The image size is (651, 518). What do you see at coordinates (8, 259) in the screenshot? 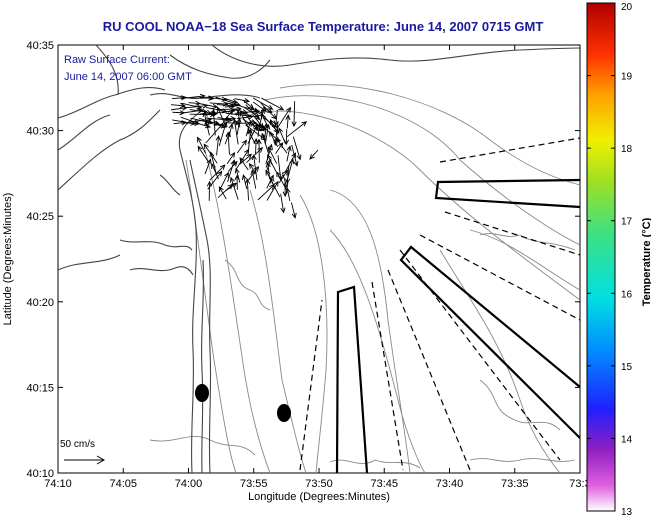
I see `y-axis-label: Latitude (Degrees:Minutes)` at bounding box center [8, 259].